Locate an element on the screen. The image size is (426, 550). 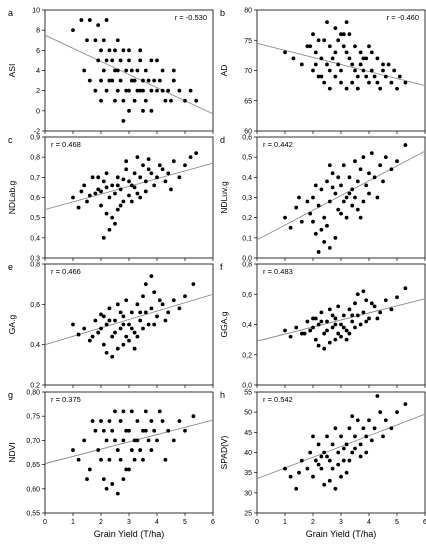
y-tick-label: 0,75 is located at coordinates (33, 417).